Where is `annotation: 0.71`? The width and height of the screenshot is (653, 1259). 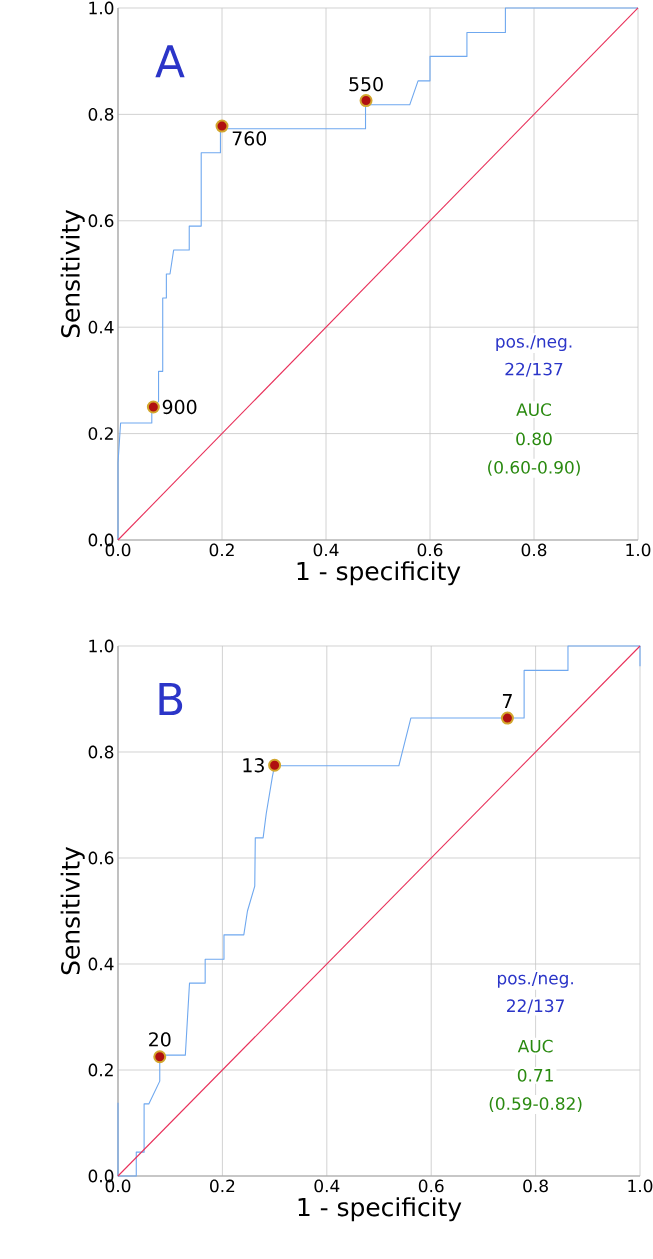
annotation: 0.71 is located at coordinates (535, 1075).